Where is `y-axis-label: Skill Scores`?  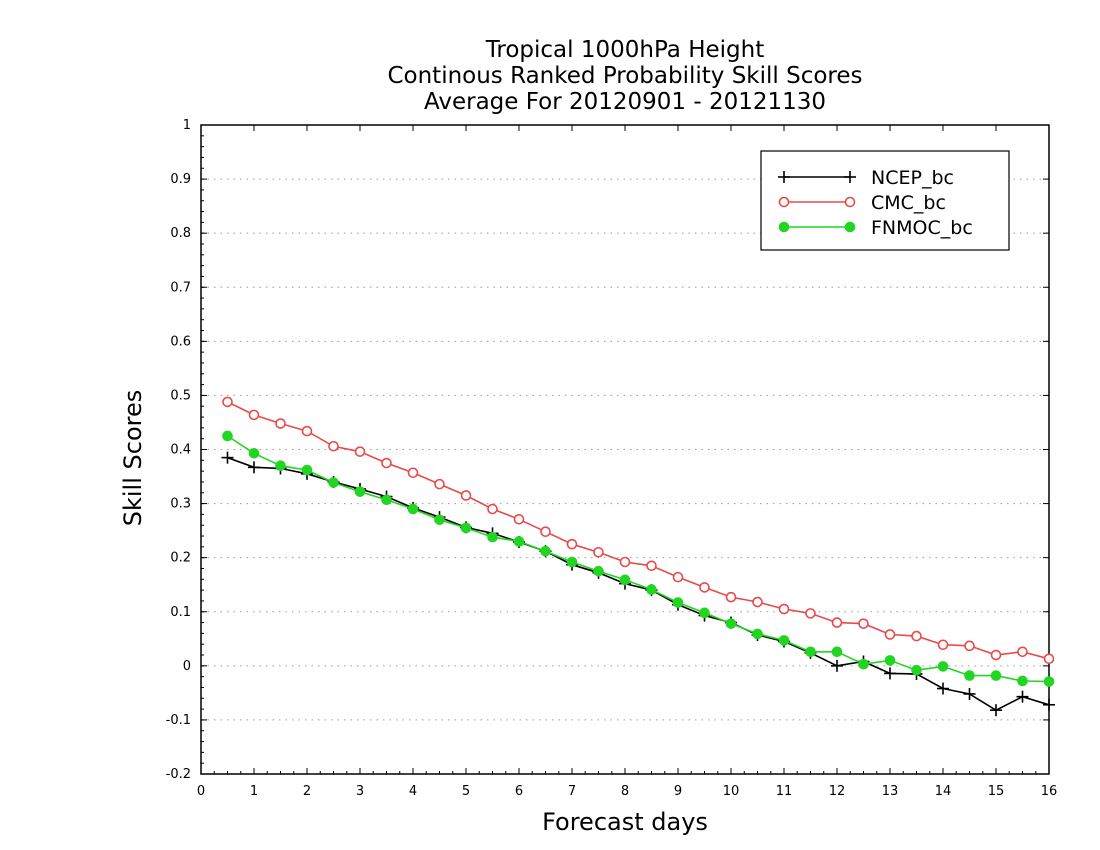
y-axis-label: Skill Scores is located at coordinates (133, 458).